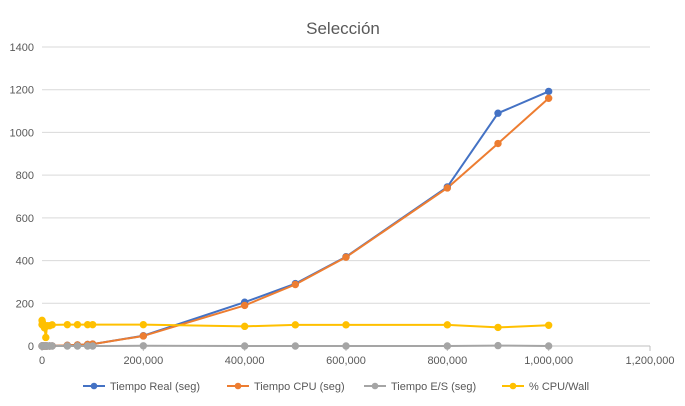 This screenshot has width=685, height=406. I want to click on y-axis-tick-labels: 0 200 400 600 800 1000 1200 1400, so click(22, 197).